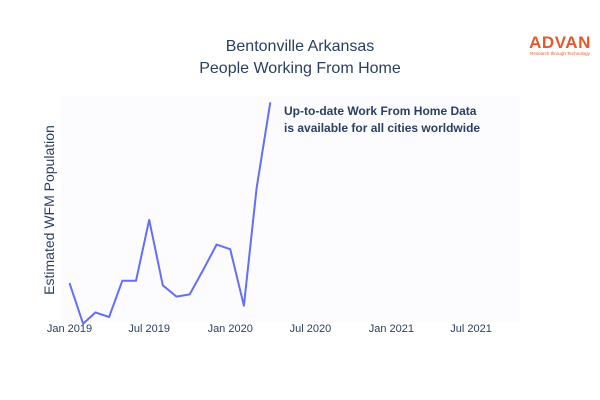 The width and height of the screenshot is (600, 400). I want to click on y-axis-label: Estimated WFM Population, so click(49, 210).